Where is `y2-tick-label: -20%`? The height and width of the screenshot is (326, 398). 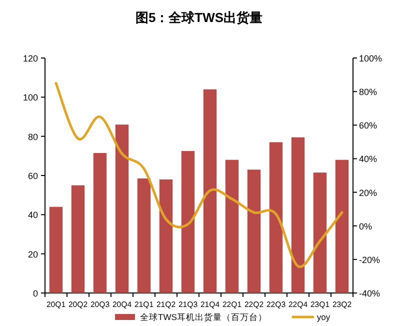
y2-tick-label: -20% is located at coordinates (369, 259).